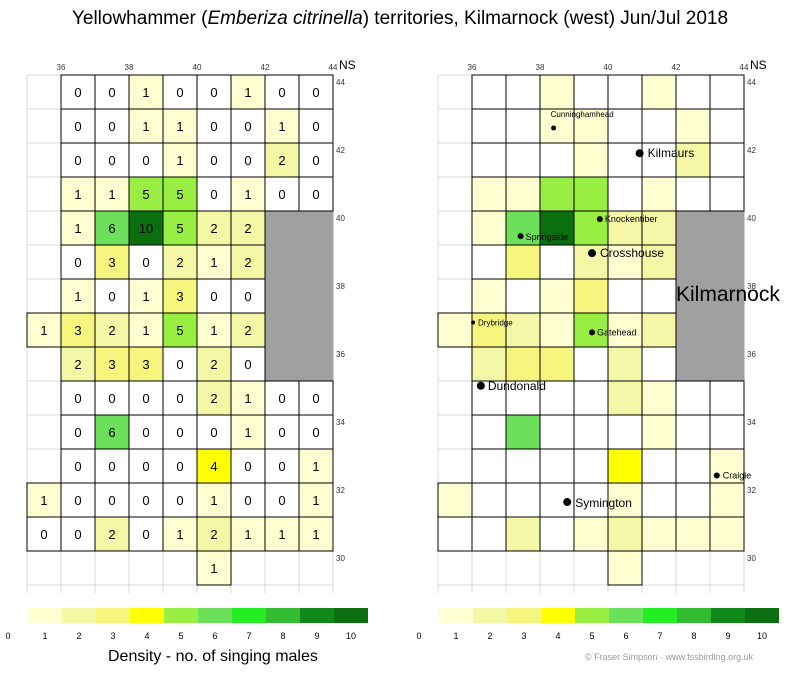 This screenshot has width=800, height=685. What do you see at coordinates (418, 636) in the screenshot?
I see `legend-tick-label: 0` at bounding box center [418, 636].